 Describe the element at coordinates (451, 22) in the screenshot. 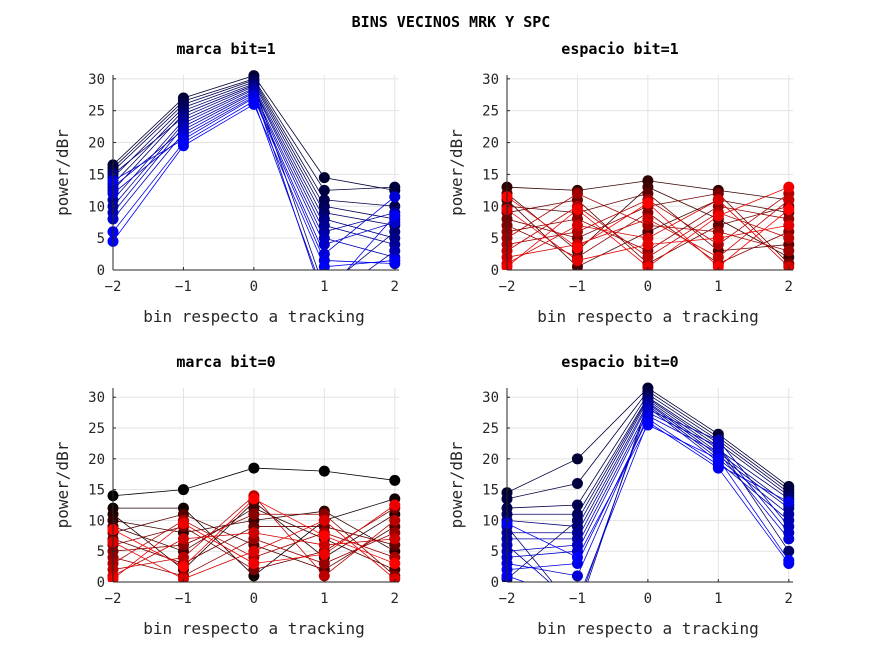

I see `figure-title: BINS VECINOS MRK Y SPC` at that location.